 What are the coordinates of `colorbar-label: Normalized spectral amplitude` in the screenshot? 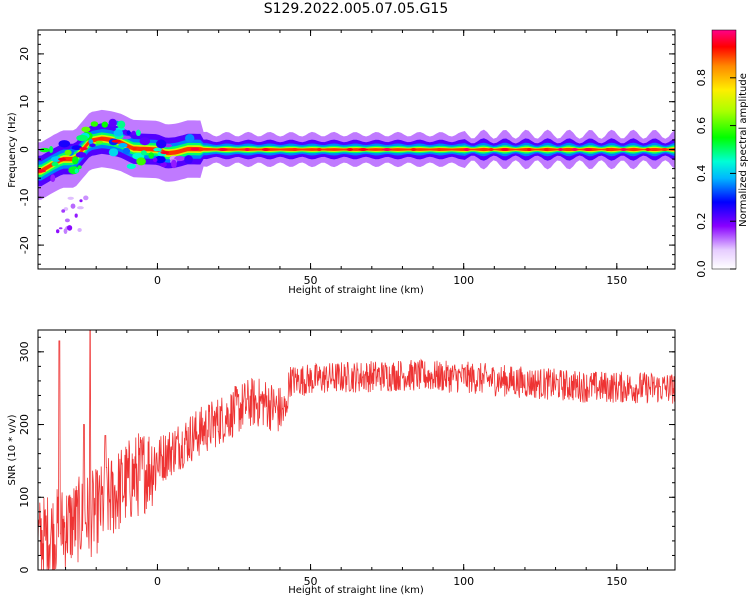 It's located at (743, 150).